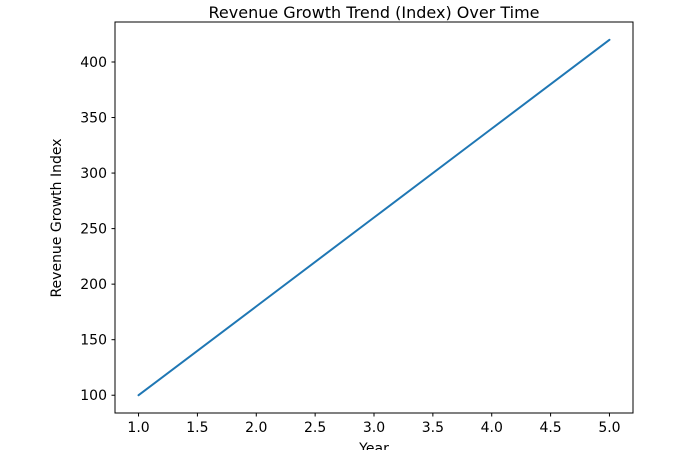 This screenshot has width=700, height=450. Describe the element at coordinates (256, 428) in the screenshot. I see `x-tick-label: 2.0` at that location.